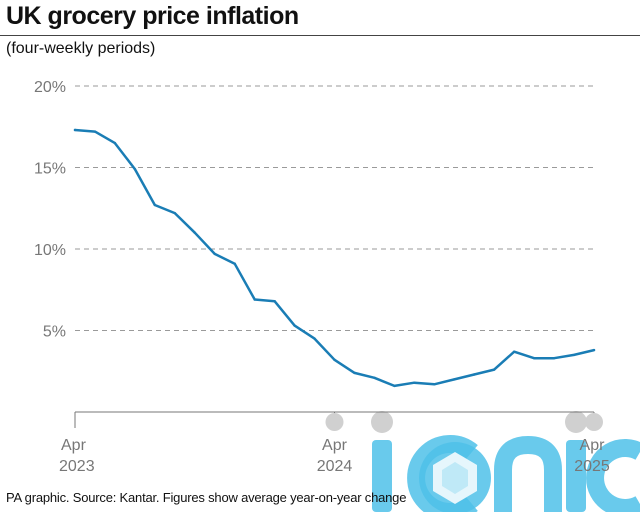 This screenshot has width=640, height=512. What do you see at coordinates (382, 422) in the screenshot?
I see `watermark-dot` at bounding box center [382, 422].